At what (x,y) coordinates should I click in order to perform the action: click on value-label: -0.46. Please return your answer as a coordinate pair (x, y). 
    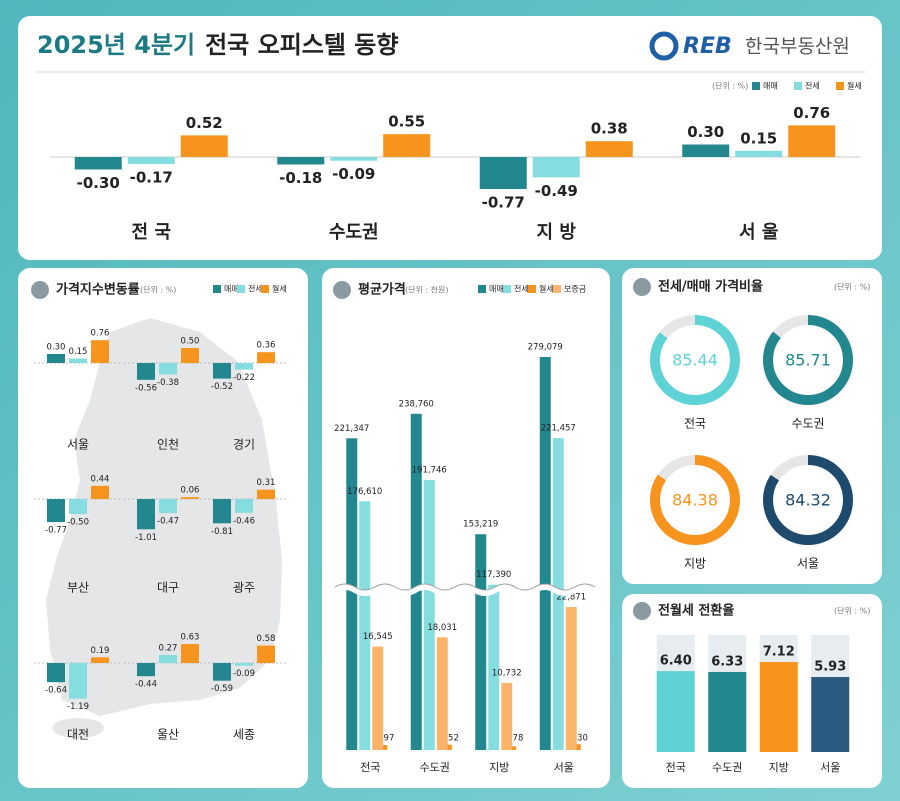
    Looking at the image, I should click on (244, 521).